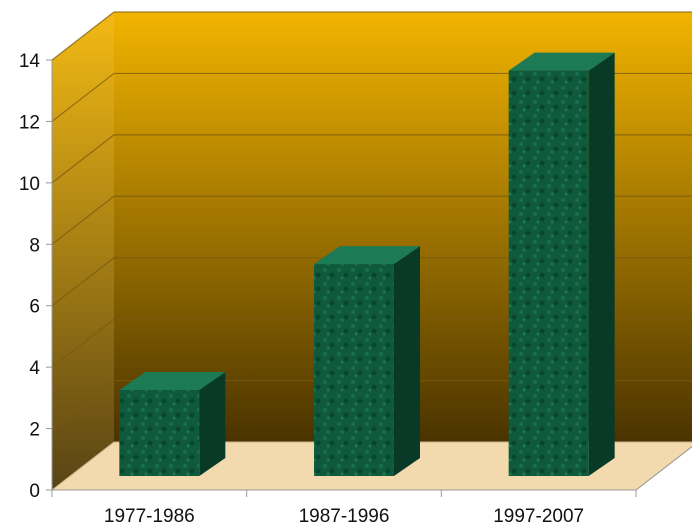 This screenshot has height=532, width=692. What do you see at coordinates (344, 516) in the screenshot?
I see `x-category-label: 1987-1996` at bounding box center [344, 516].